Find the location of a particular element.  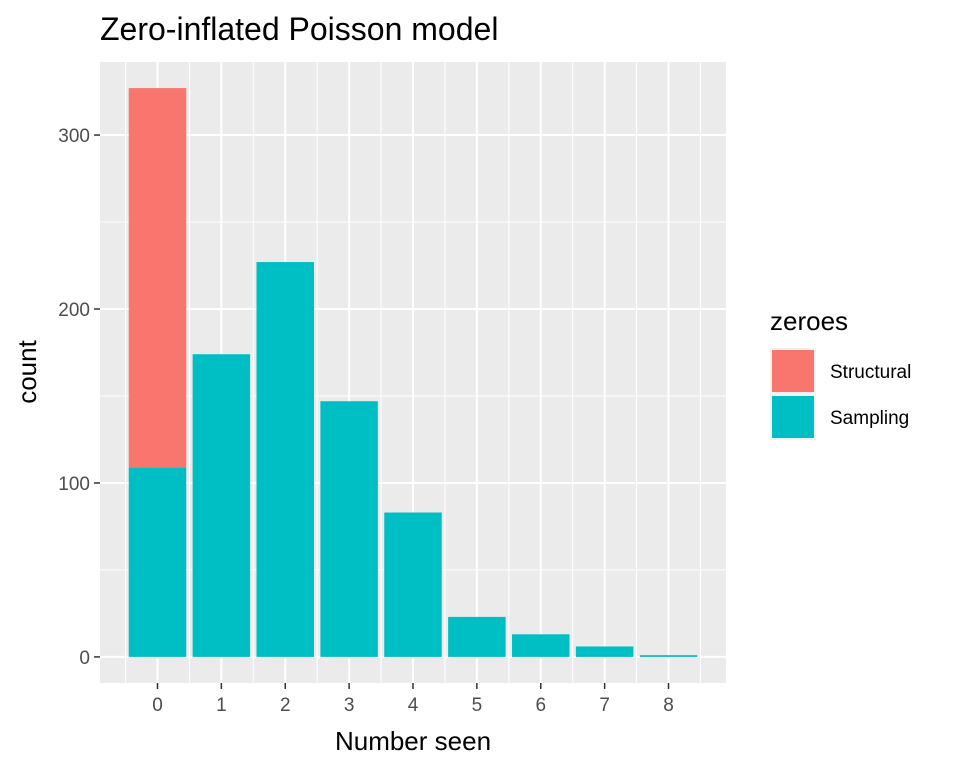

y-axis-title: count is located at coordinates (27, 371).